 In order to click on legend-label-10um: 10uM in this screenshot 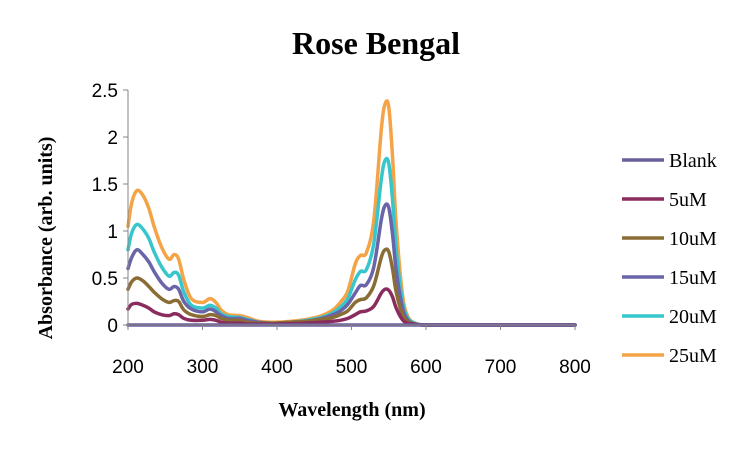, I will do `click(693, 239)`.